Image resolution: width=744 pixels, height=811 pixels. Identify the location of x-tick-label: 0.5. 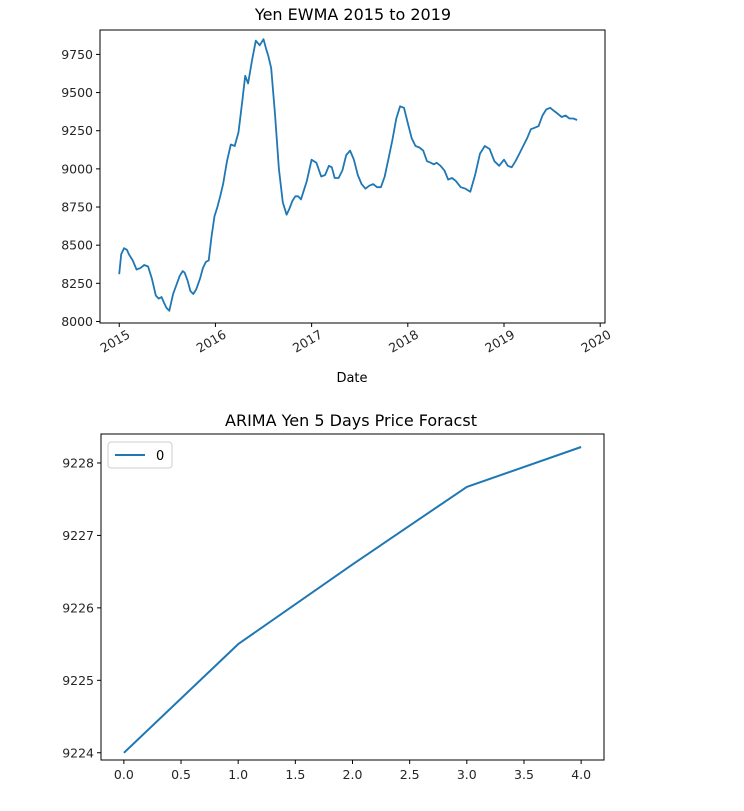
(181, 774).